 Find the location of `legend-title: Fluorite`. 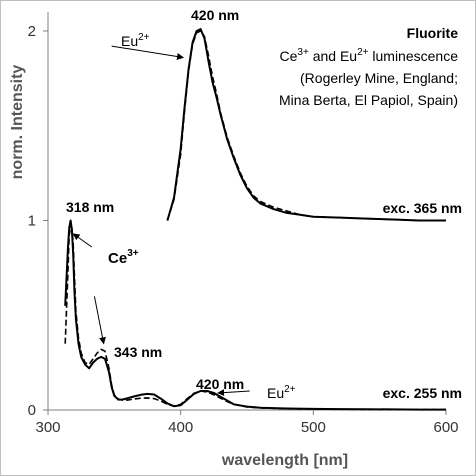

legend-title: Fluorite is located at coordinates (433, 33).